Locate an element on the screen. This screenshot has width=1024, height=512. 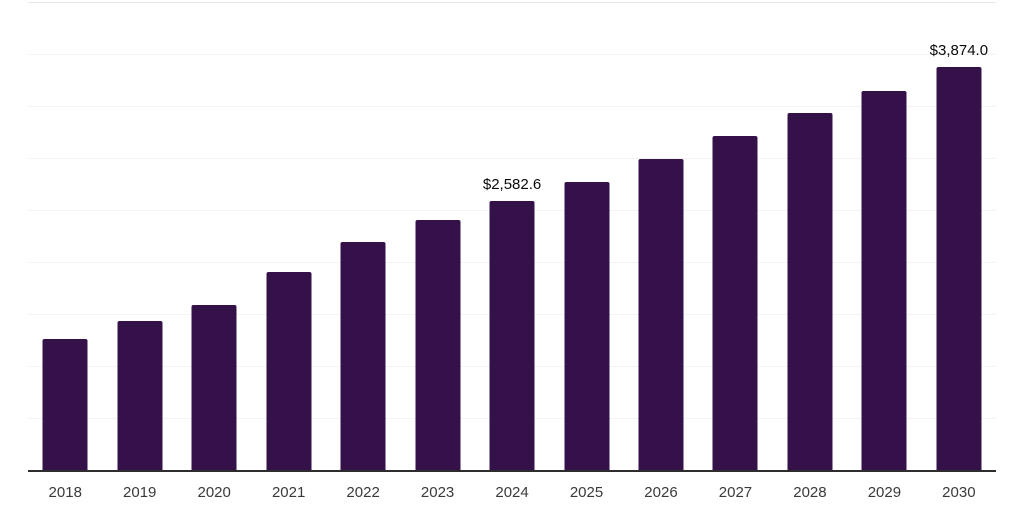
bar-2024 is located at coordinates (512, 335).